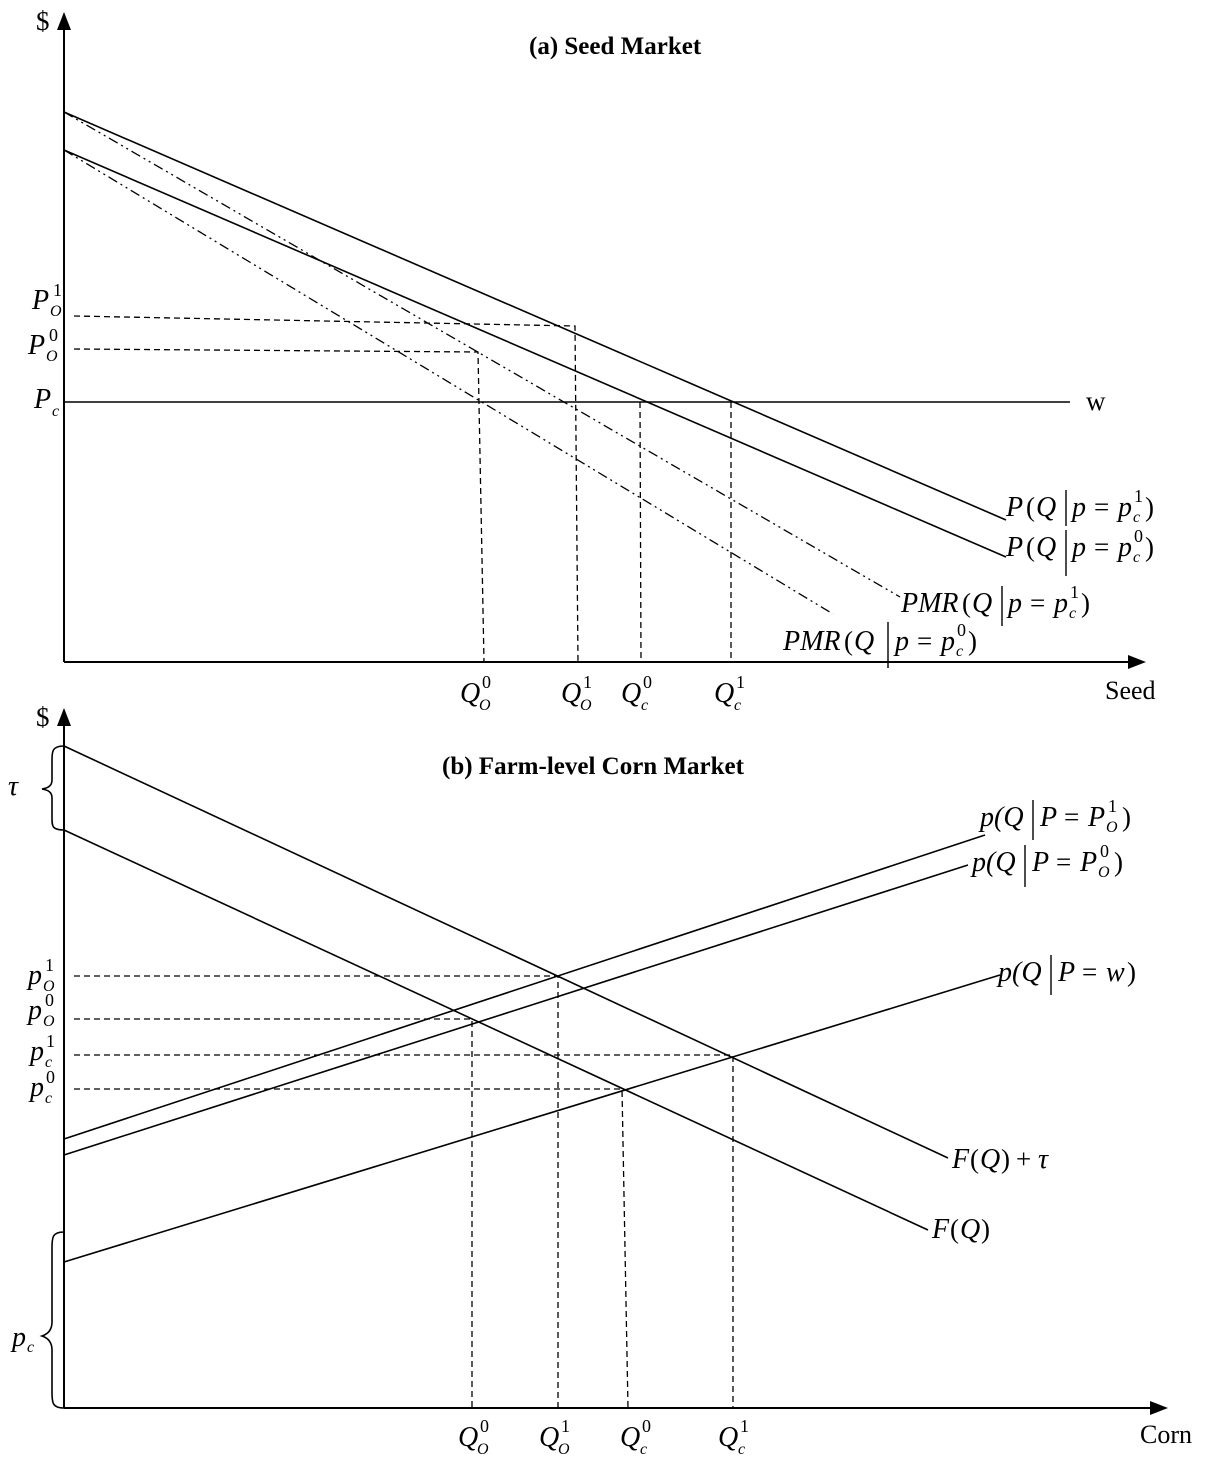 The height and width of the screenshot is (1466, 1209). Describe the element at coordinates (1166, 1434) in the screenshot. I see `panel-b-x-axis-label: Corn` at that location.